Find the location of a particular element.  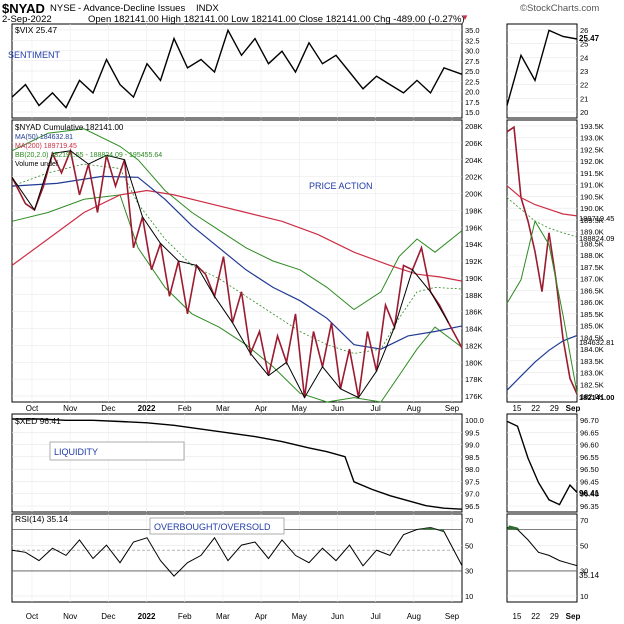

month-label-bottom: Apr is located at coordinates (261, 616).